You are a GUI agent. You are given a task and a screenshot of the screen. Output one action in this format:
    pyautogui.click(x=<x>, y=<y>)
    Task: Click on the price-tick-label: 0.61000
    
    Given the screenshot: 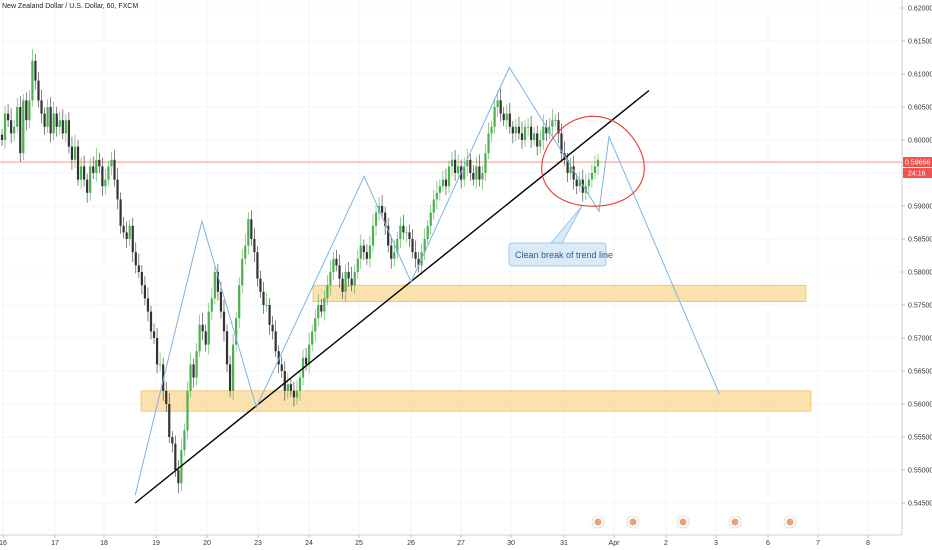 What is the action you would take?
    pyautogui.click(x=920, y=75)
    